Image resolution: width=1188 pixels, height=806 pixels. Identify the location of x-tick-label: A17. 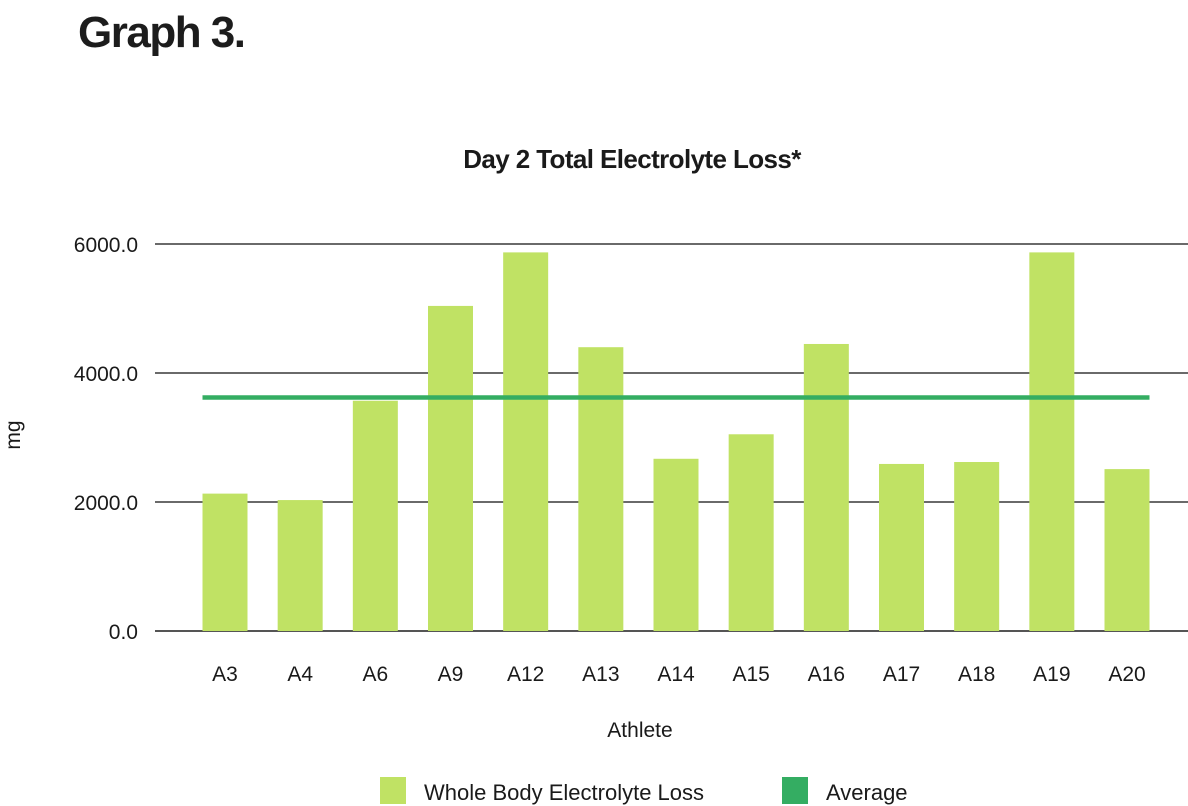
(901, 674).